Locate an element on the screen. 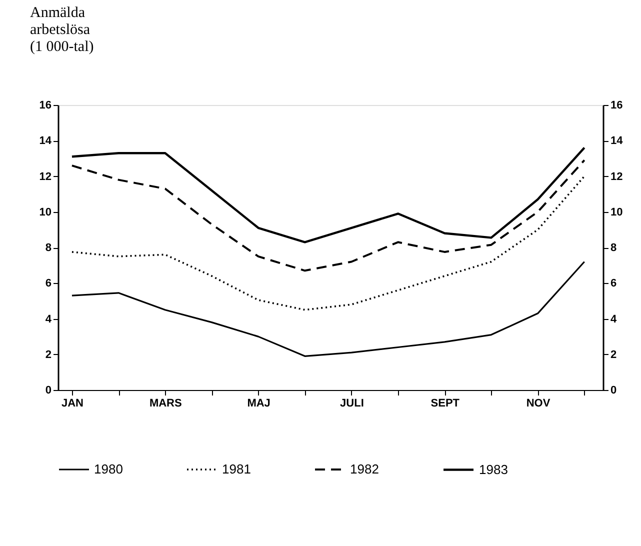  x-tick-label: NOV is located at coordinates (538, 404).